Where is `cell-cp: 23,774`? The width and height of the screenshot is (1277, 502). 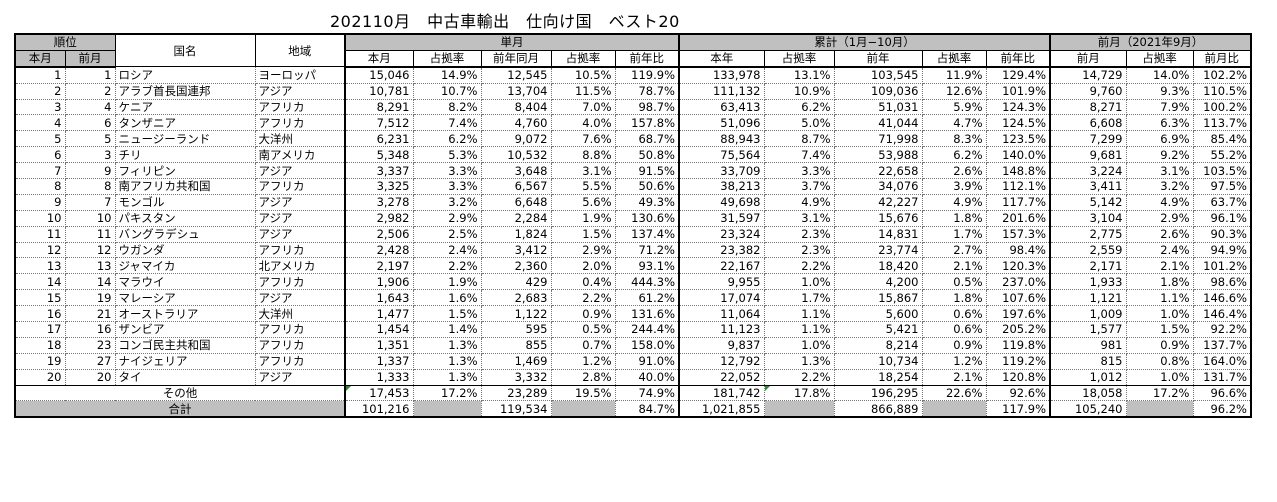
cell-cp: 23,774 is located at coordinates (878, 250).